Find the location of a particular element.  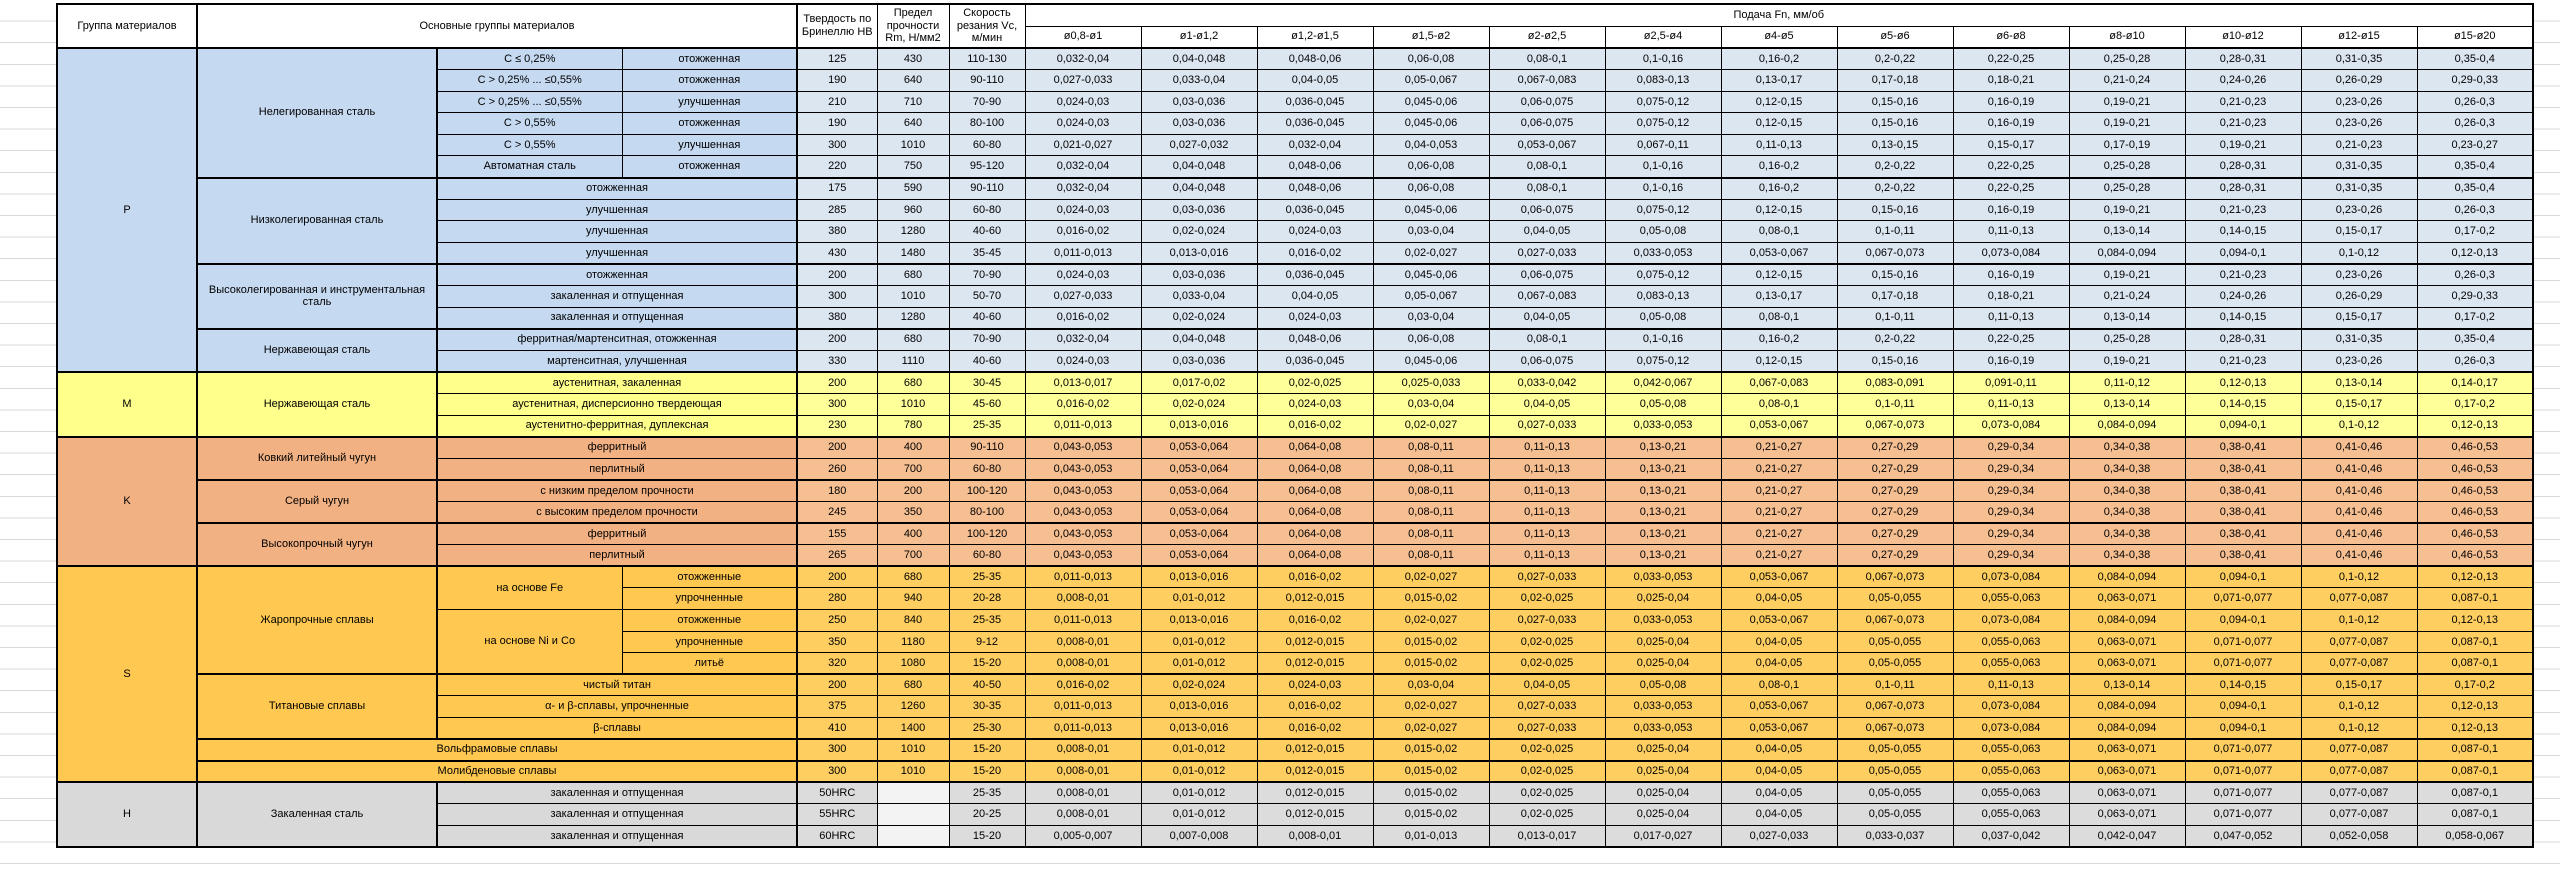

feed-cell: 0,02-0,024 is located at coordinates (1199, 404).